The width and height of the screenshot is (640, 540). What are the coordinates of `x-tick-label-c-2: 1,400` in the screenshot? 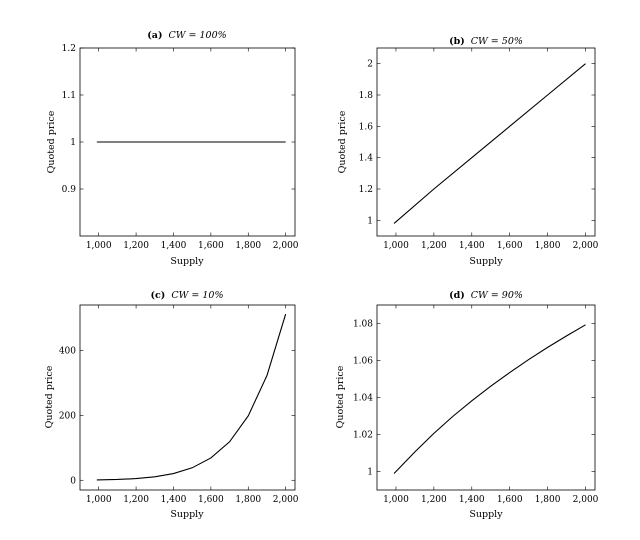 It's located at (174, 500).